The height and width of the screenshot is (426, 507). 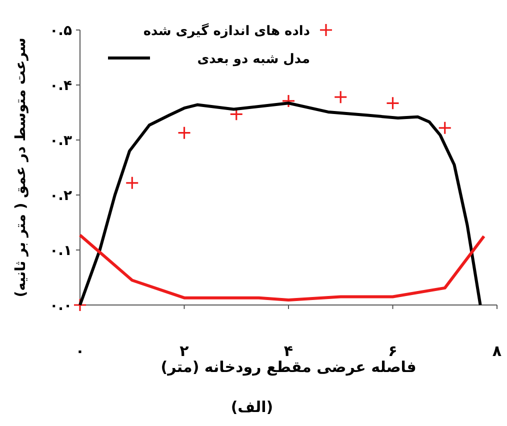 I want to click on text: (الف), so click(x=252, y=407).